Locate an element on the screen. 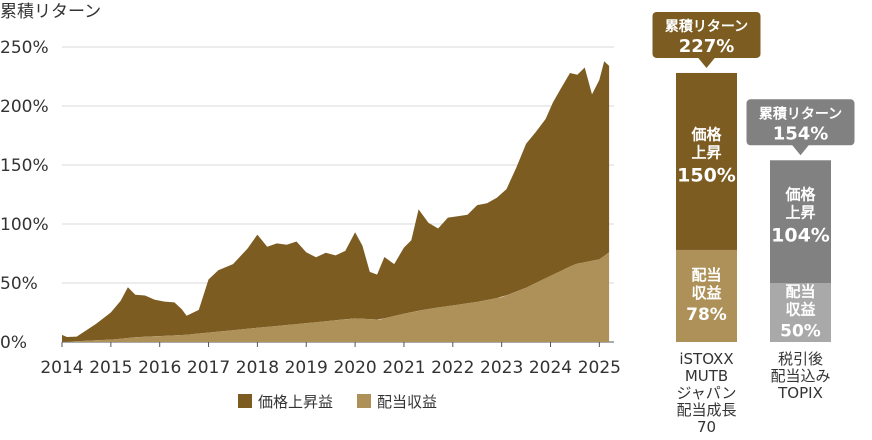  y-tick-label: 200% is located at coordinates (24, 107).